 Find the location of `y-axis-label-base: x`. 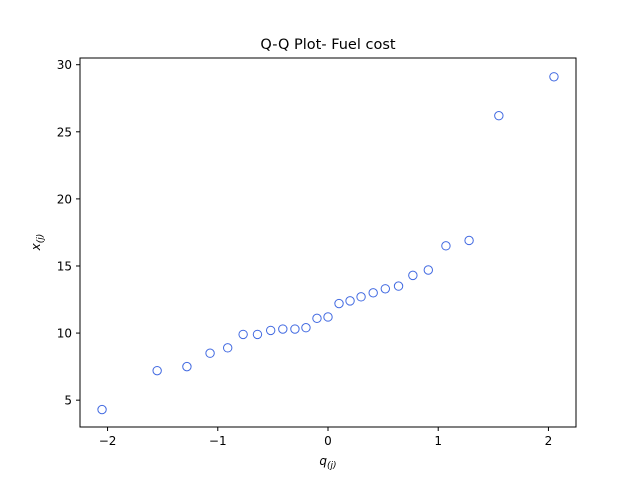

y-axis-label-base: x is located at coordinates (36, 246).